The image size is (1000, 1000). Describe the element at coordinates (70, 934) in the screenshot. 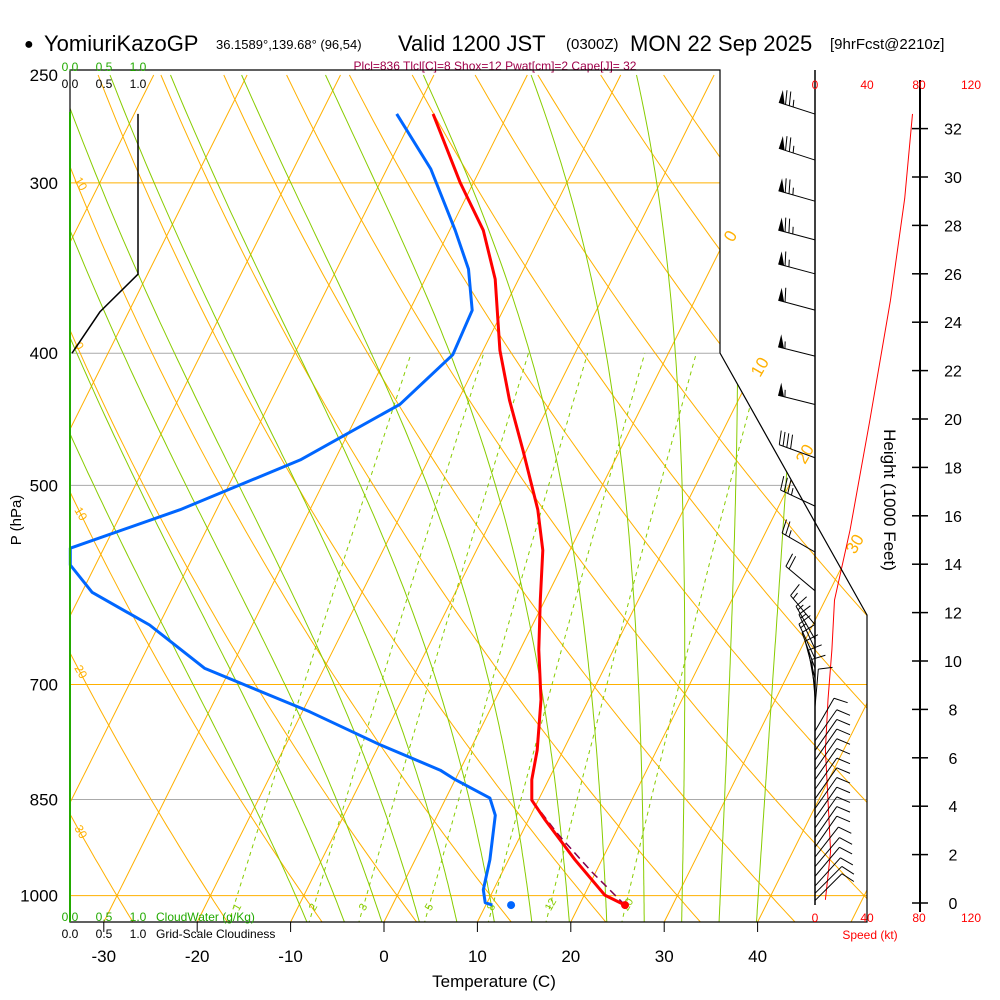

I see `cloudiness-tick-bottom: 0.0` at that location.